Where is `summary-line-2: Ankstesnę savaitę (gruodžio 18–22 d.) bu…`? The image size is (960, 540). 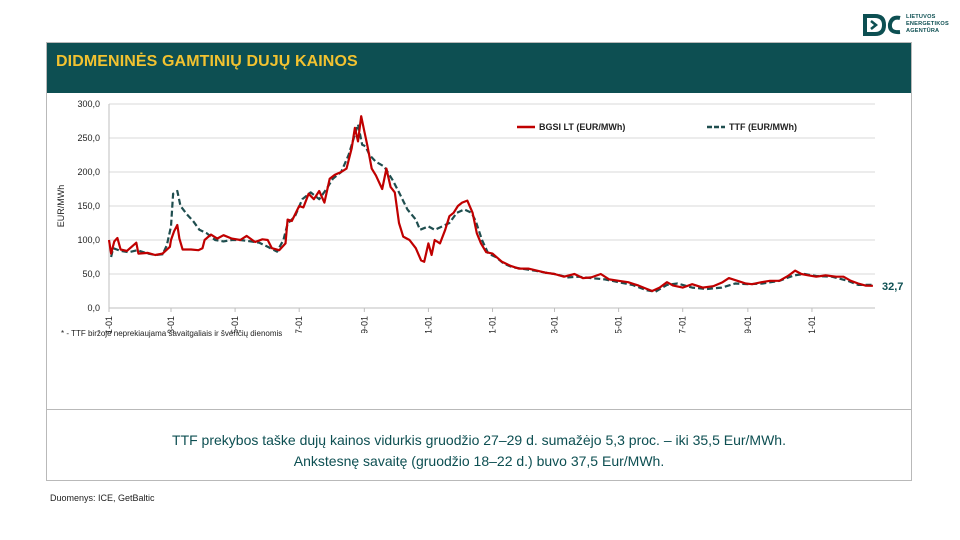
summary-line-2: Ankstesnę savaitę (gruodžio 18–22 d.) bu… is located at coordinates (479, 461).